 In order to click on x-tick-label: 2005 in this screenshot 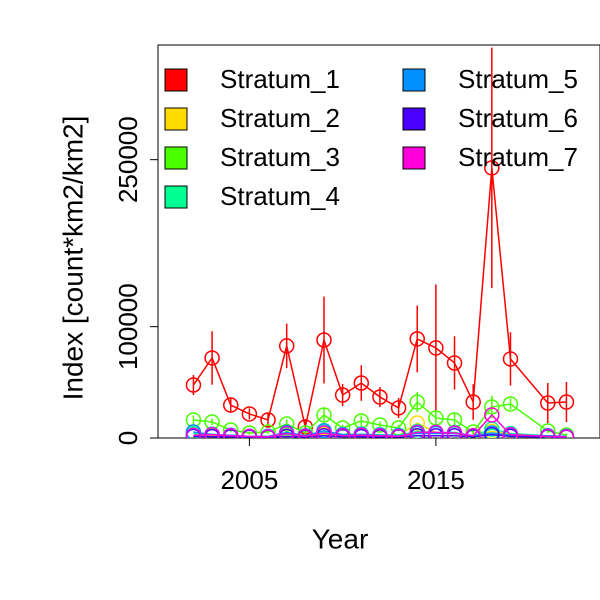, I will do `click(249, 480)`.